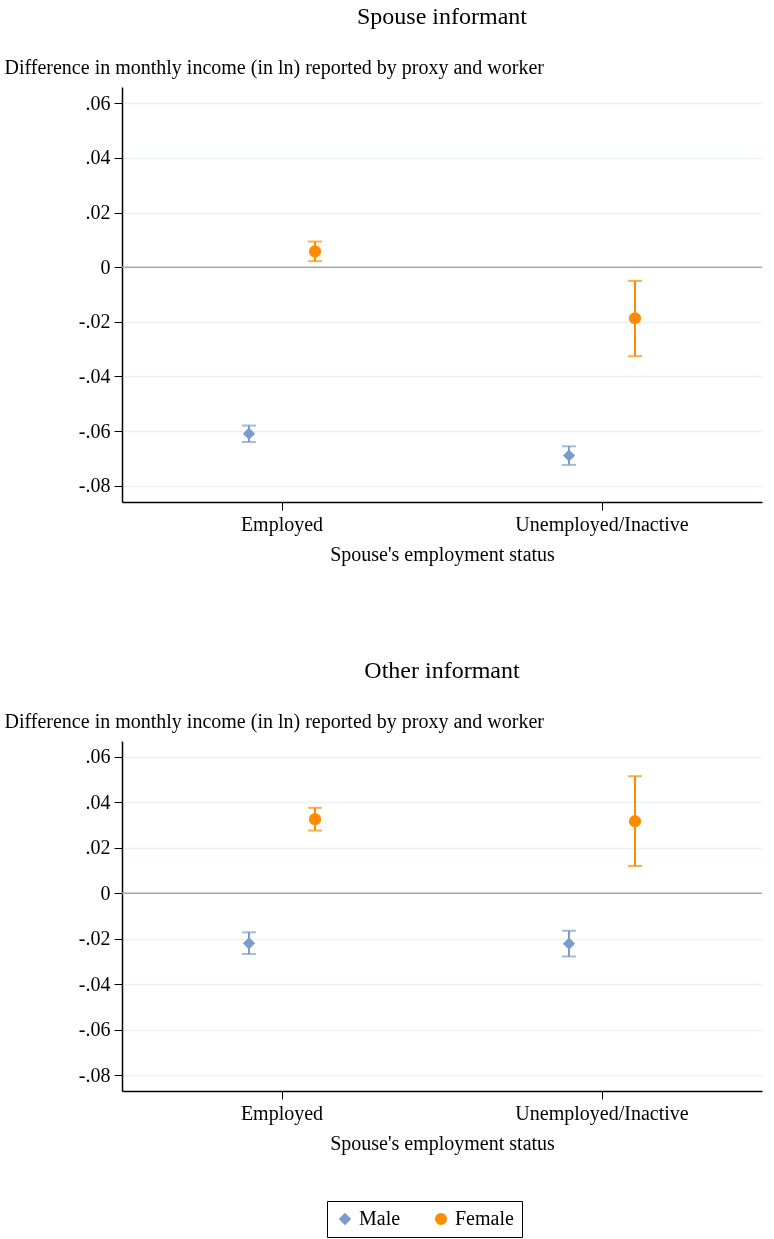 The height and width of the screenshot is (1239, 774). I want to click on chart-title: Spouse informant, so click(442, 16).